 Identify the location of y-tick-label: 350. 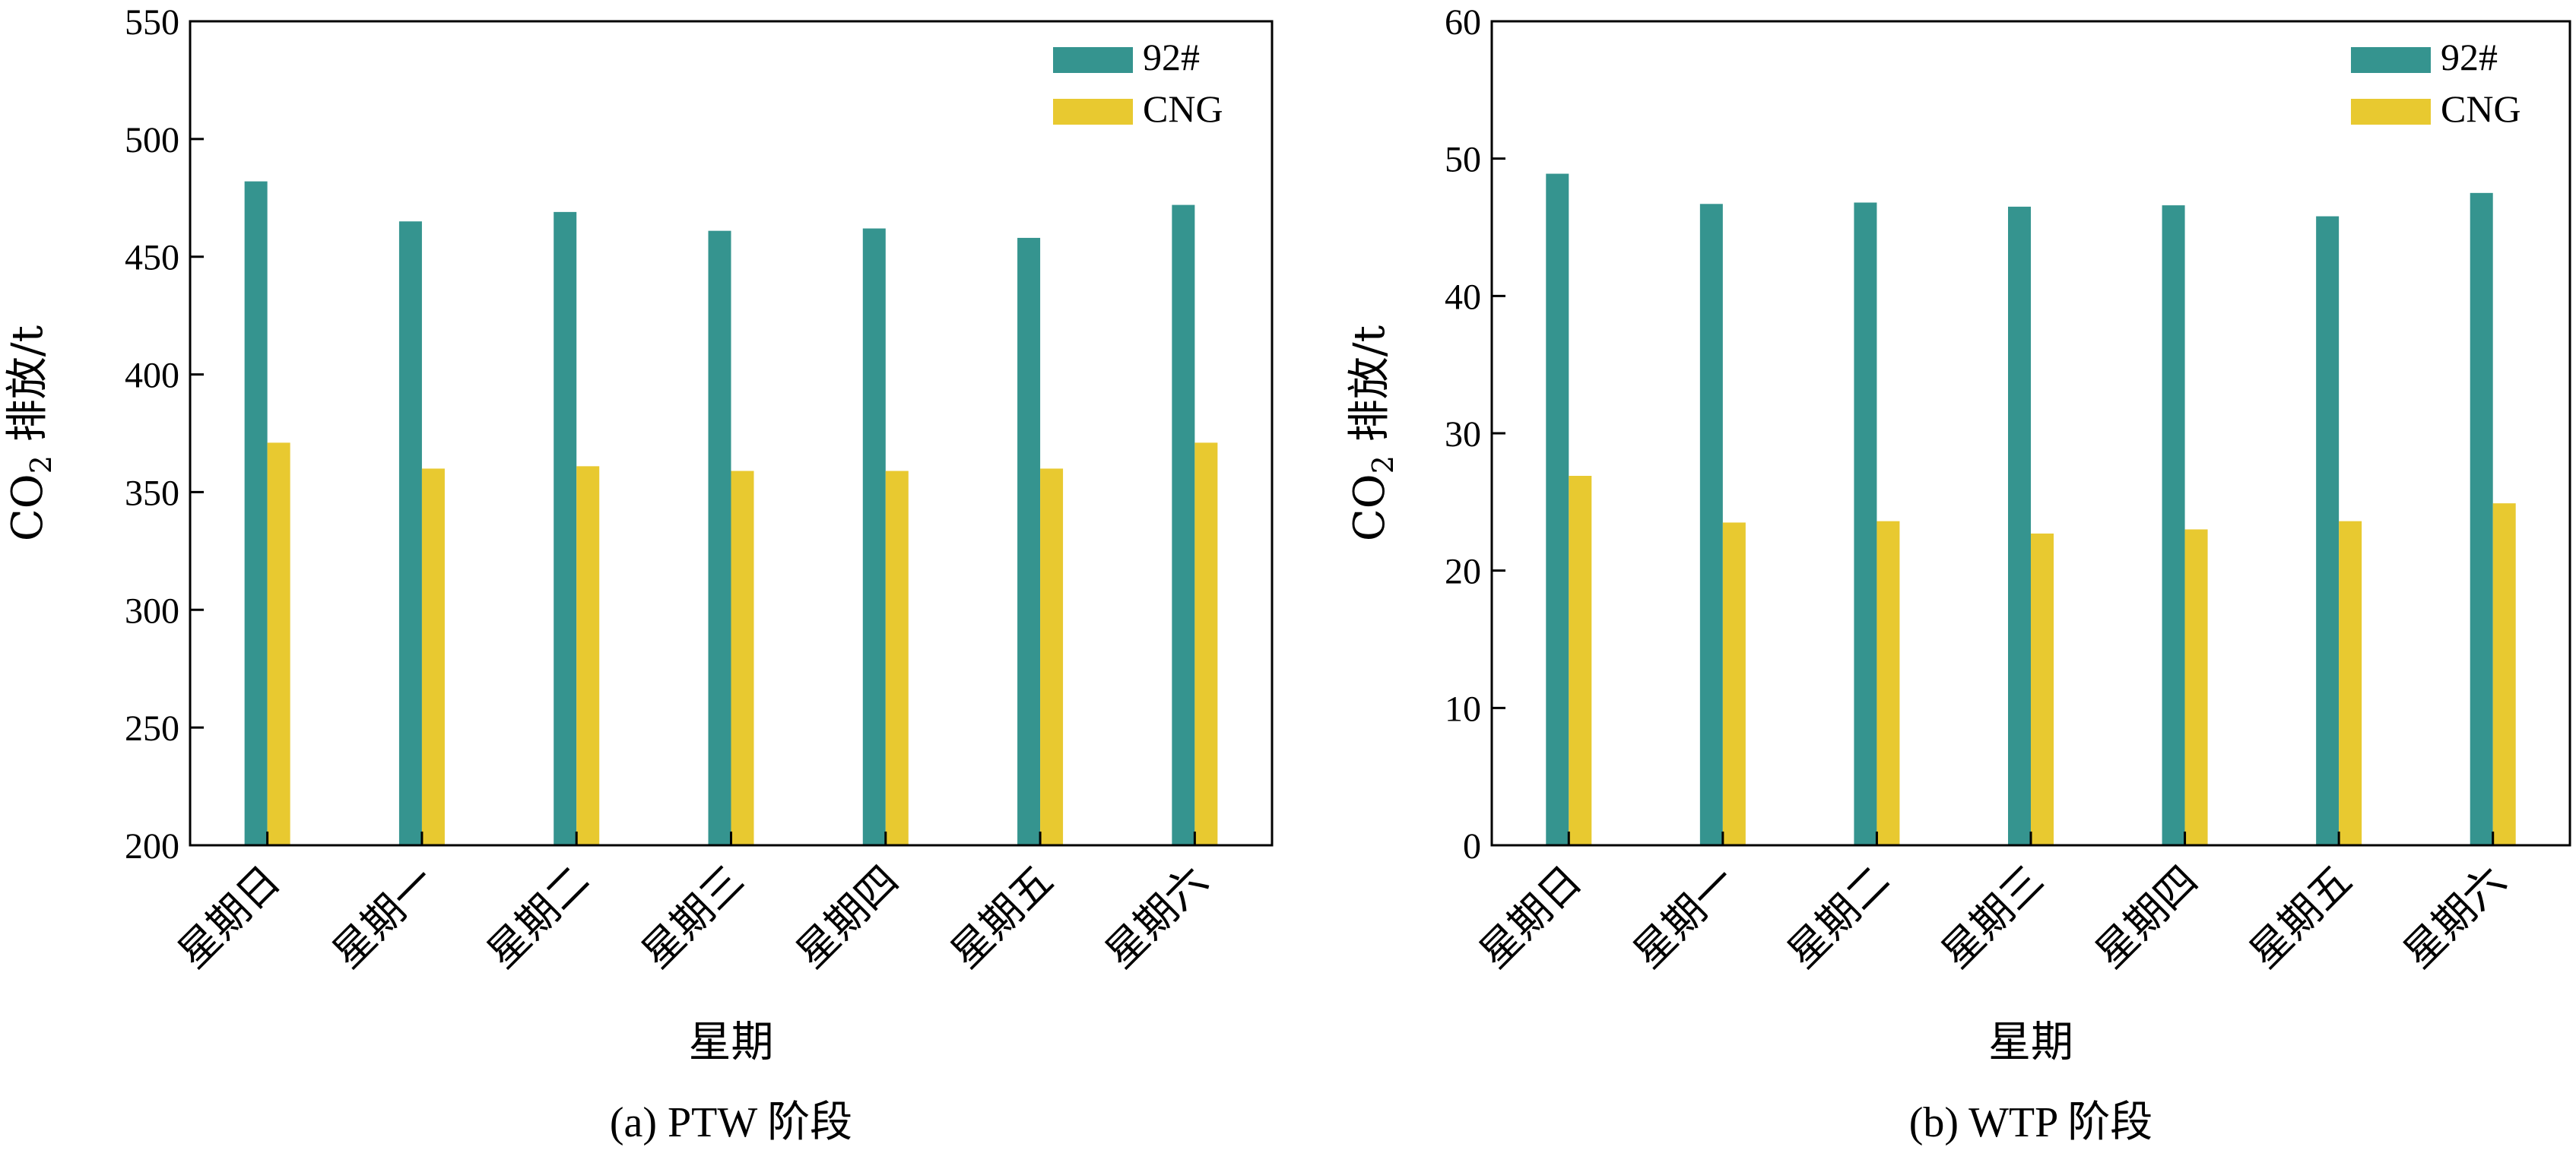
(152, 493).